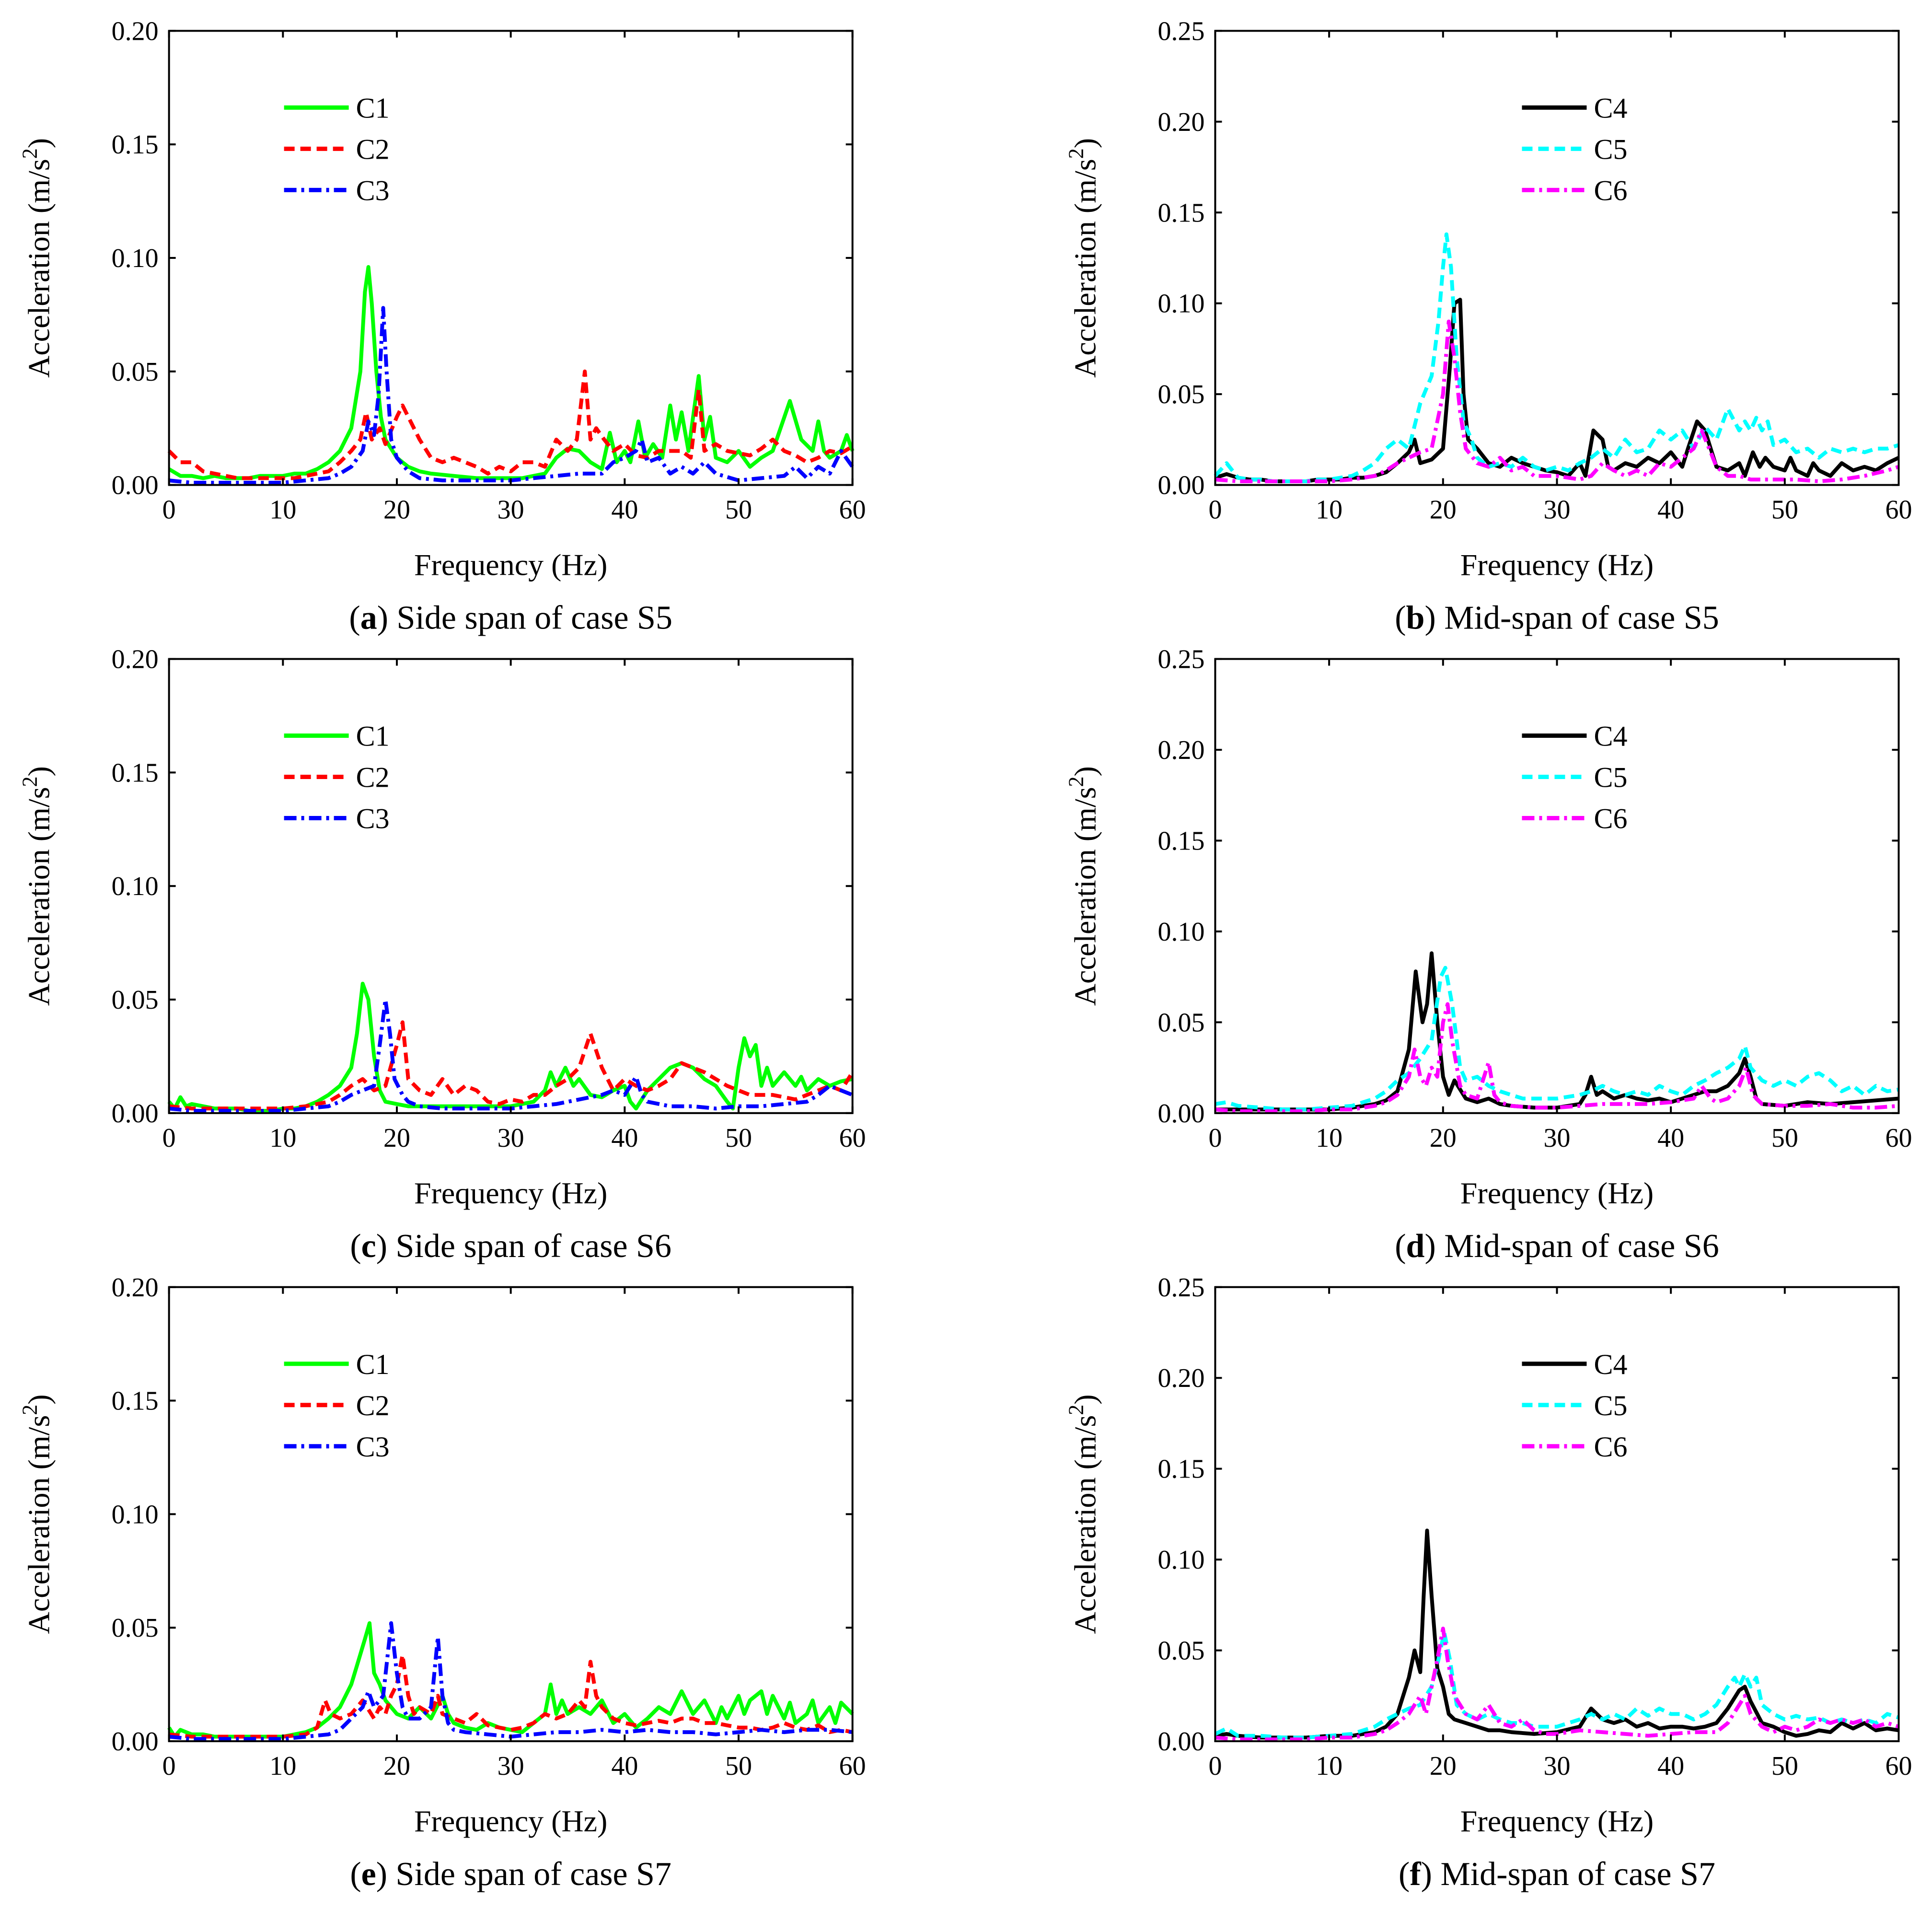 This screenshot has height=1909, width=1932. I want to click on caption-text: Mid-span of case S5, so click(1581, 618).